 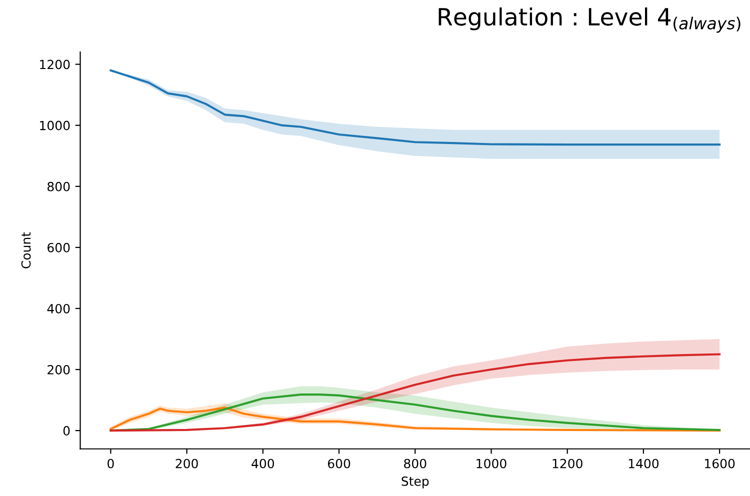 What do you see at coordinates (26, 250) in the screenshot?
I see `y-axis-title: Count` at bounding box center [26, 250].